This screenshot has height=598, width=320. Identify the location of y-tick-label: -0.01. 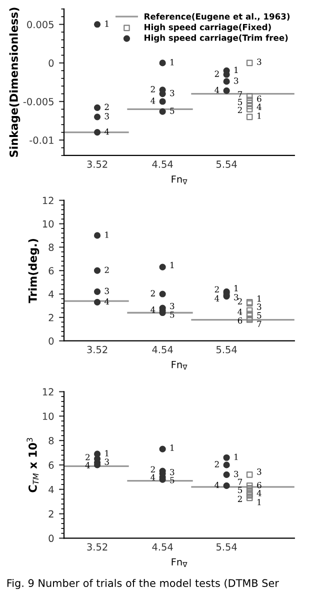
(42, 140).